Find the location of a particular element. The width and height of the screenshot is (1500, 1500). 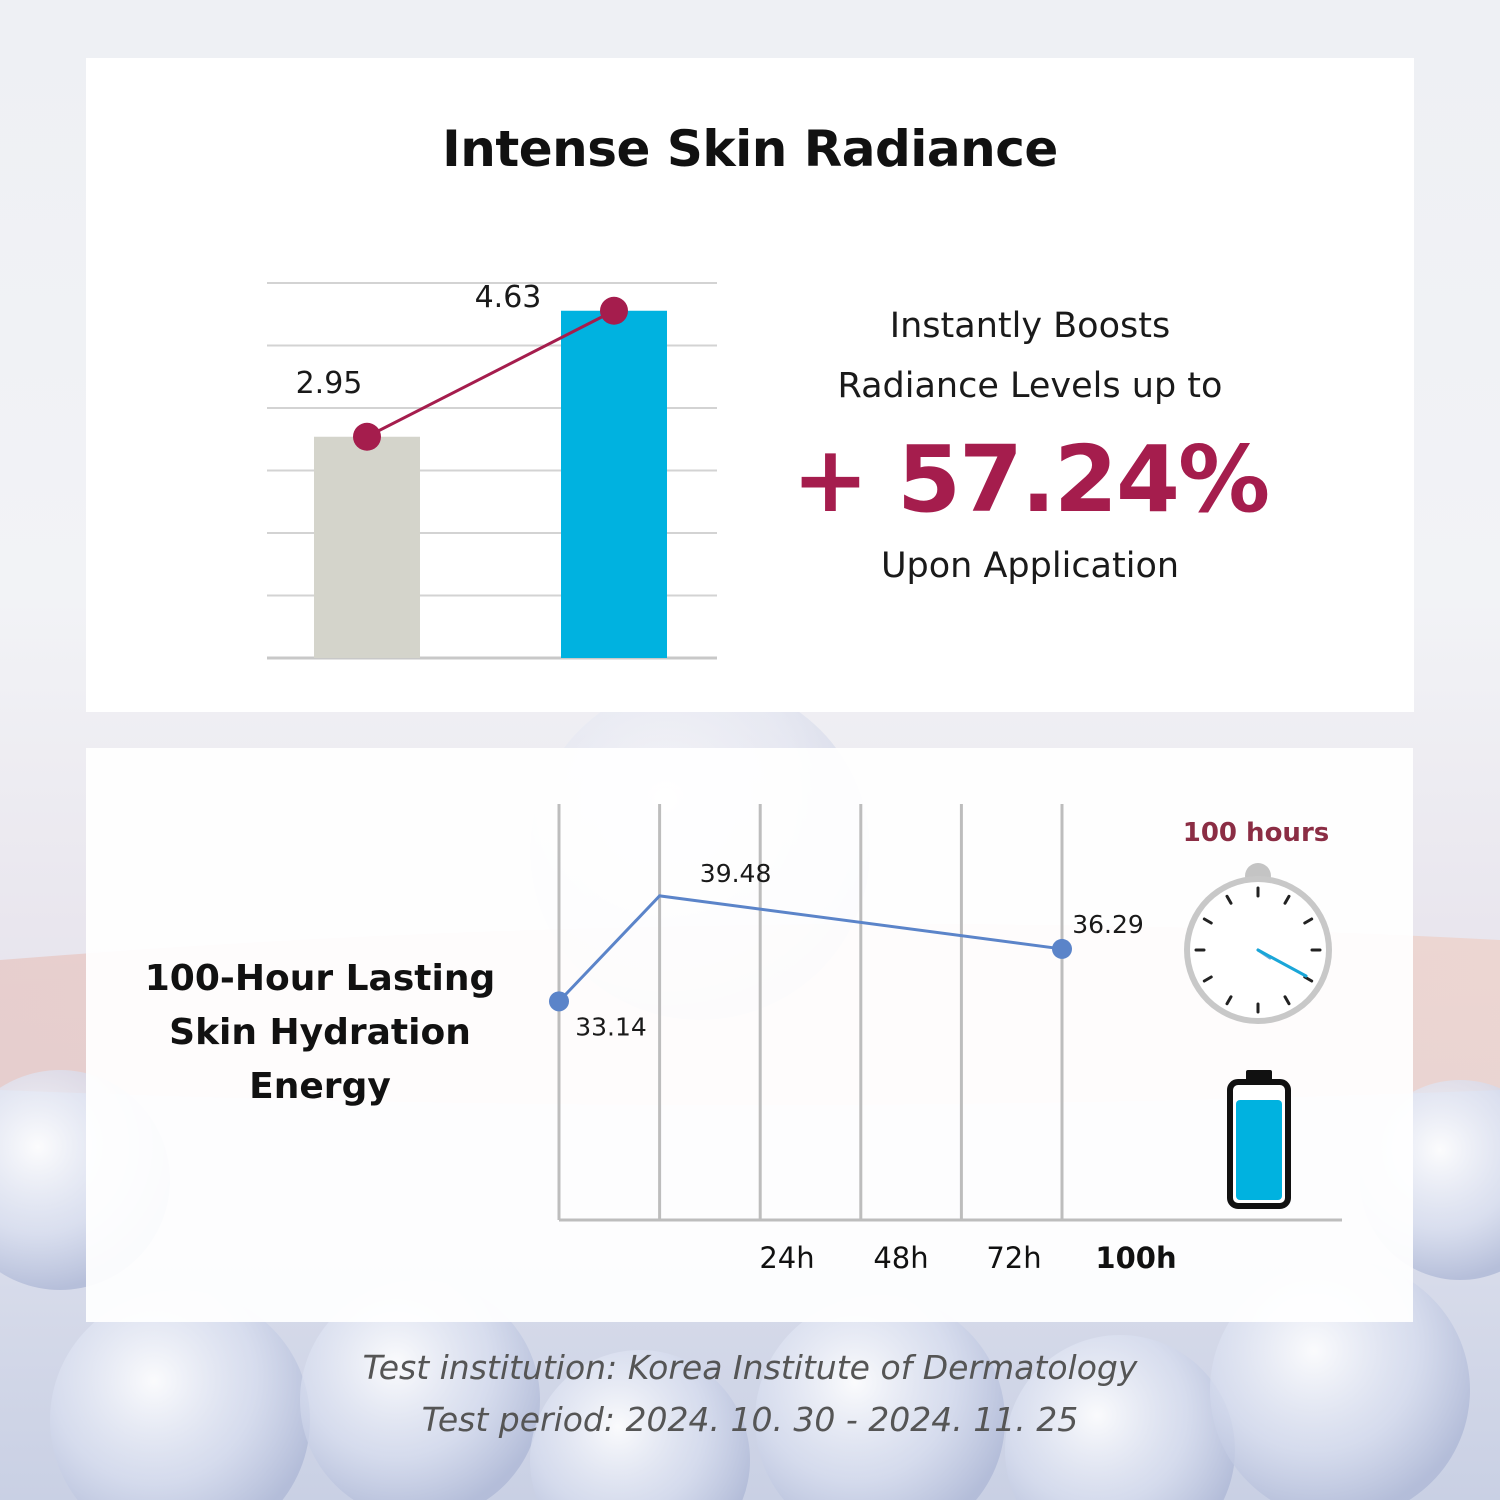

radiance-title: Intense Skin Radiance is located at coordinates (750, 149).